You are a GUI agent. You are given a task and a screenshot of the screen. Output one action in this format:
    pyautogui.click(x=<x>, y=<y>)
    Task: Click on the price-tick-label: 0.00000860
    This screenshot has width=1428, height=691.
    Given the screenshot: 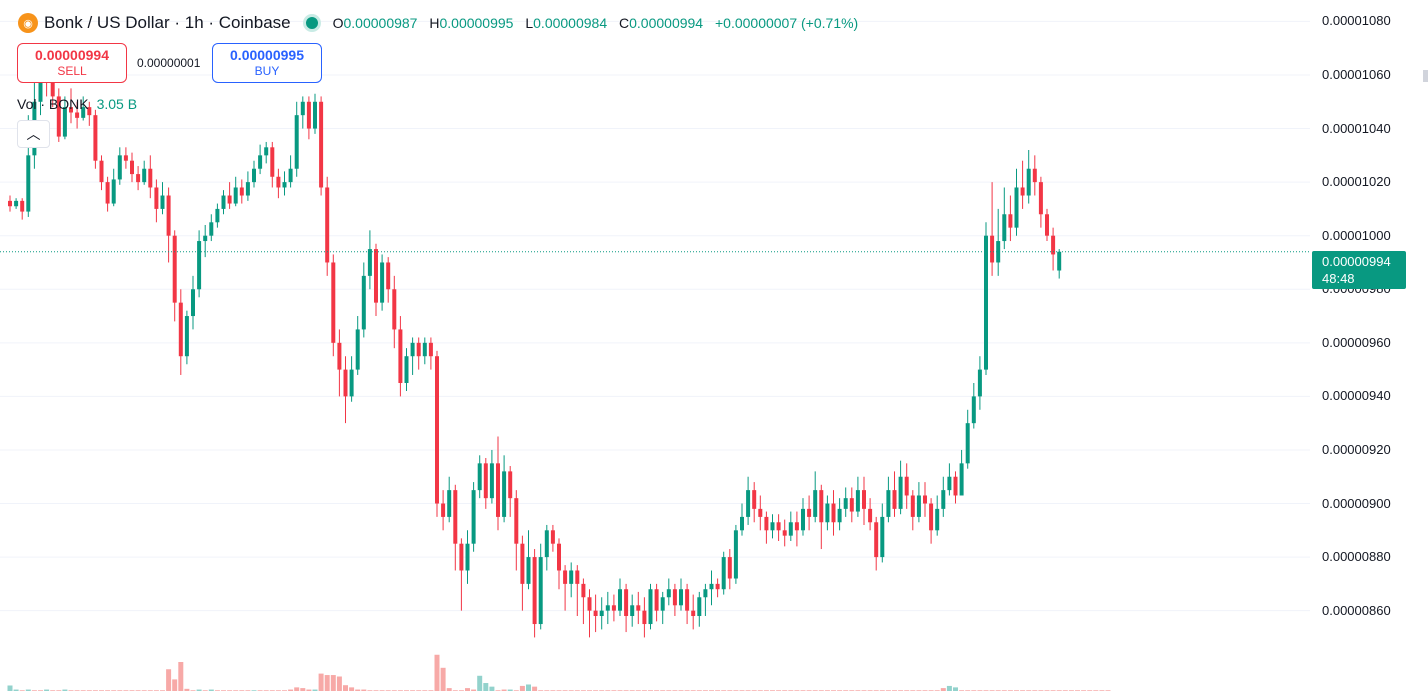 What is the action you would take?
    pyautogui.click(x=1356, y=610)
    